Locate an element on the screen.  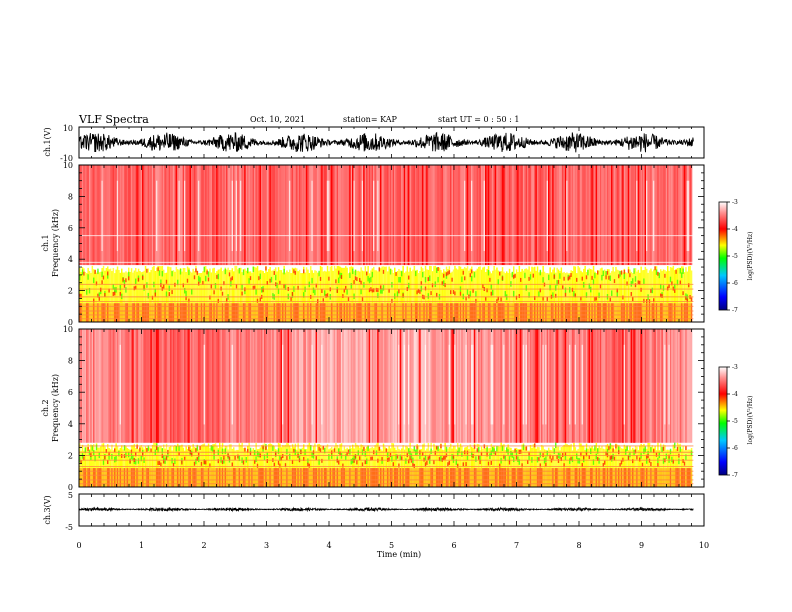
spec-streak is located at coordinates (612, 215).